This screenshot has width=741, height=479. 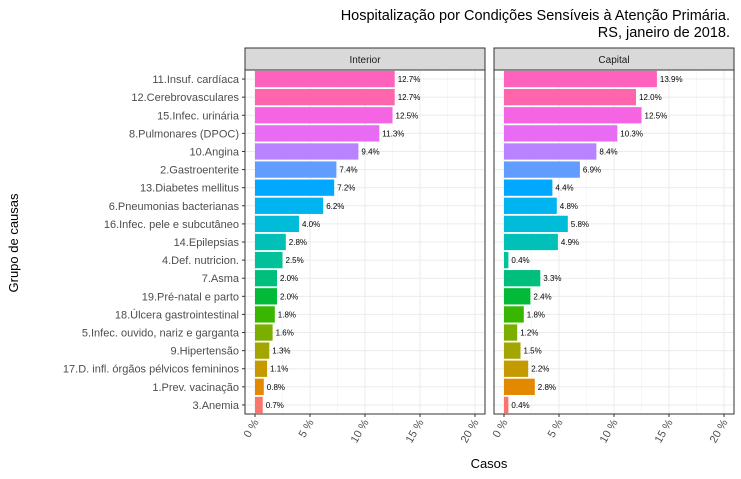 What do you see at coordinates (281, 351) in the screenshot?
I see `data-label: 1.3%` at bounding box center [281, 351].